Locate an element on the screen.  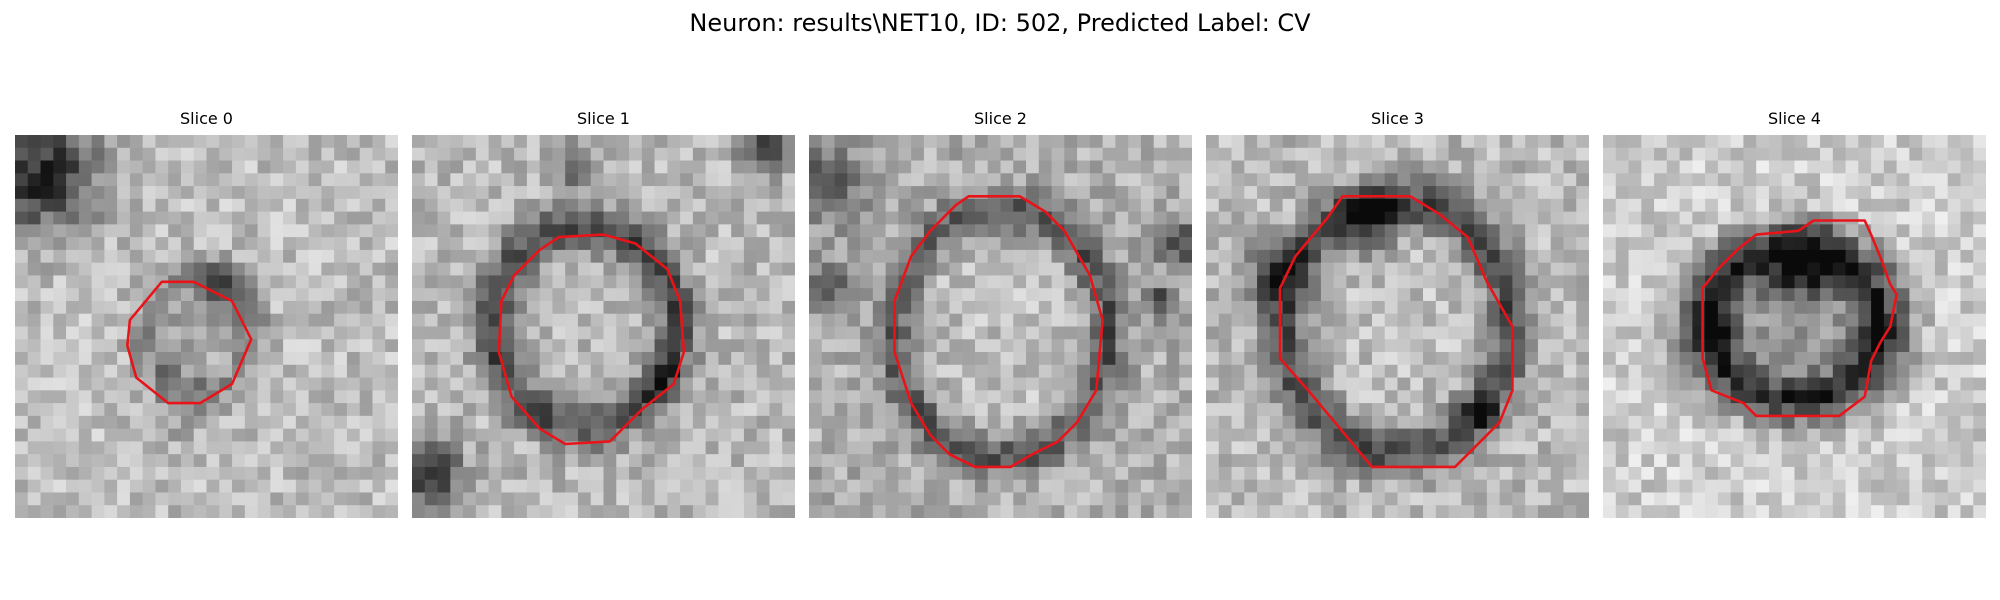
slice-title-4: Slice 4 is located at coordinates (1794, 118).